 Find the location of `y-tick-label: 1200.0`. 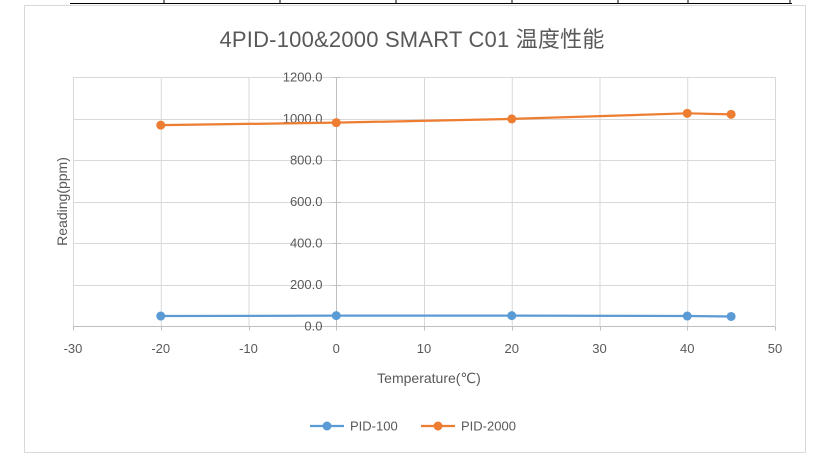

y-tick-label: 1200.0 is located at coordinates (303, 77).